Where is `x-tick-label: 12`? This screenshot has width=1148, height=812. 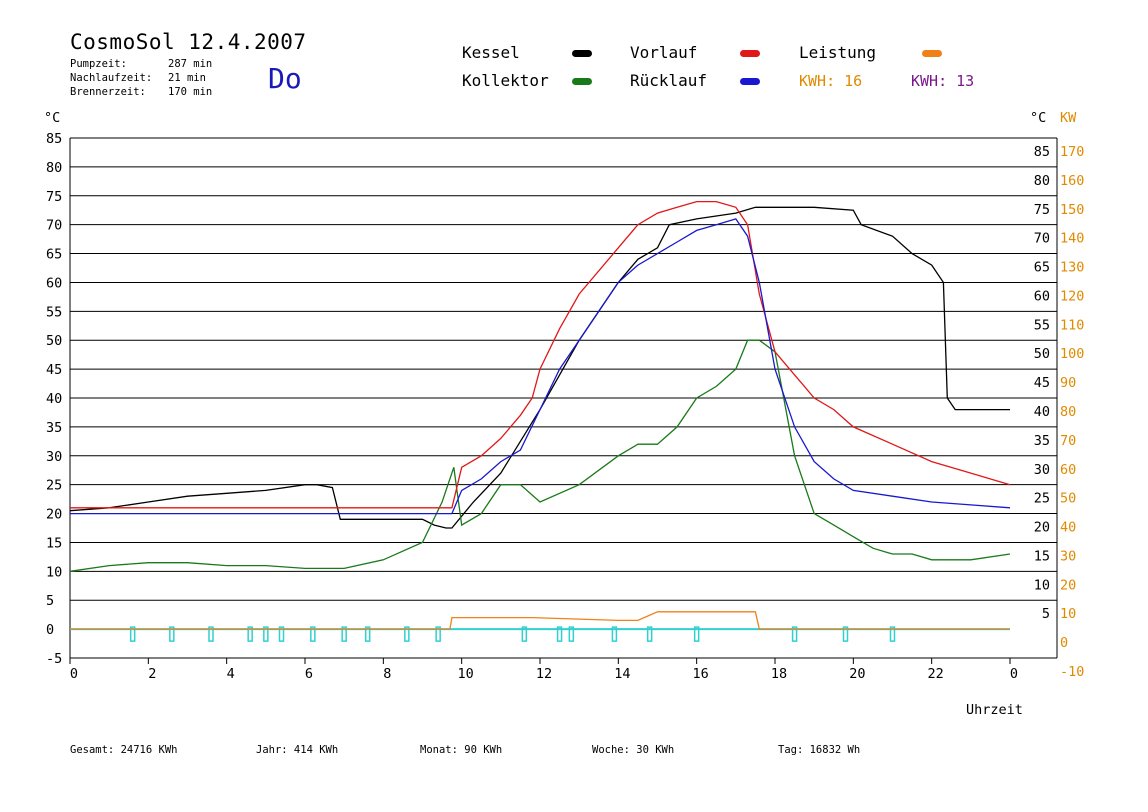 x-tick-label: 12 is located at coordinates (544, 674).